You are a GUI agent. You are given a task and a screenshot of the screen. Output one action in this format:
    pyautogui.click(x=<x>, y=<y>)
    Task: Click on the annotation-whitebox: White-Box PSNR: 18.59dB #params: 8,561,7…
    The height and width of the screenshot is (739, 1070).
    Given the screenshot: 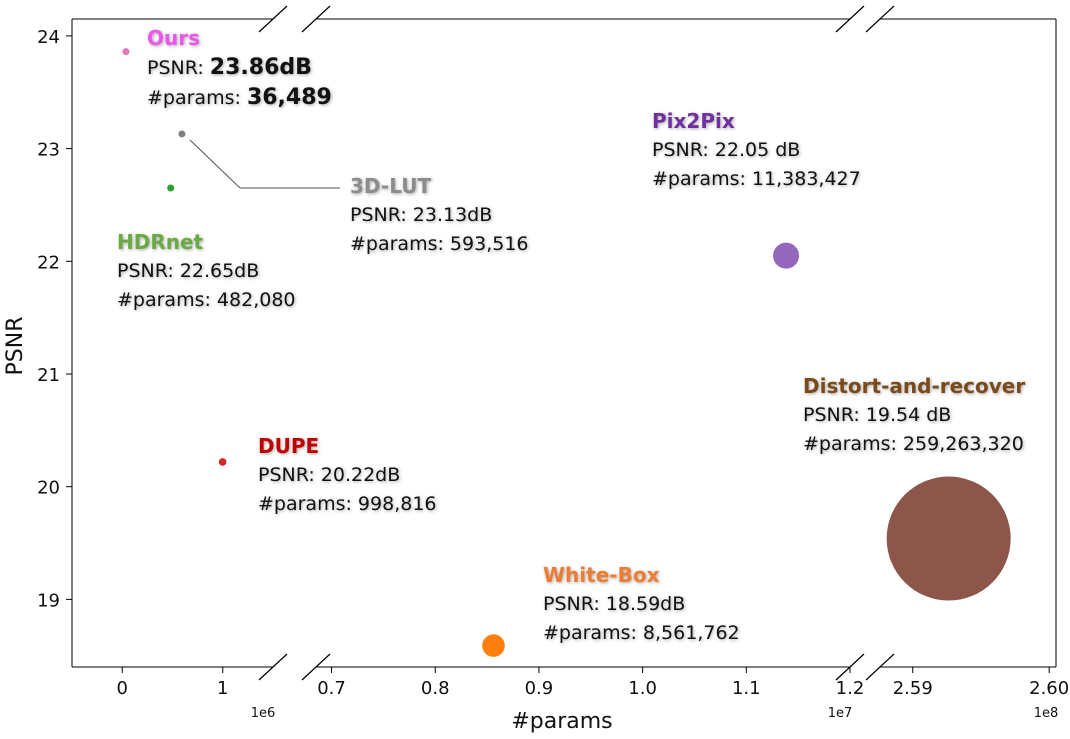 What is the action you would take?
    pyautogui.click(x=641, y=604)
    